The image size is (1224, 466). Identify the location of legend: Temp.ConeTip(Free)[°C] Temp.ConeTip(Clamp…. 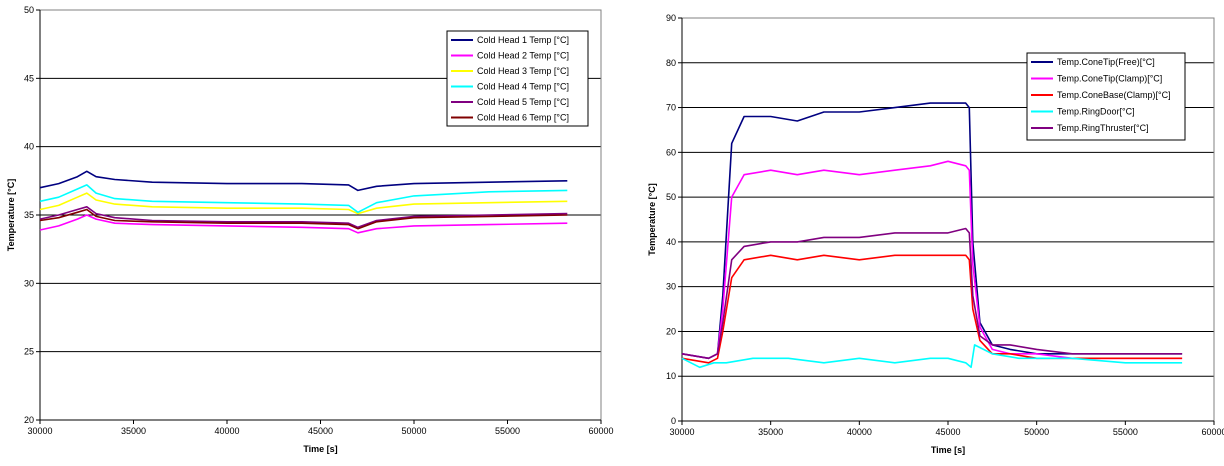
(1106, 96).